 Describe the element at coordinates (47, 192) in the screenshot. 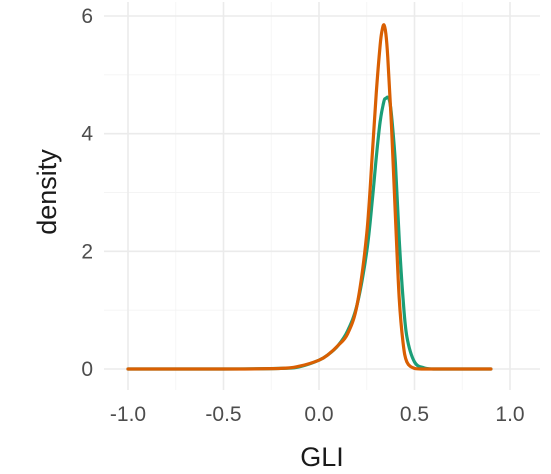

I see `y-axis-title: density` at that location.